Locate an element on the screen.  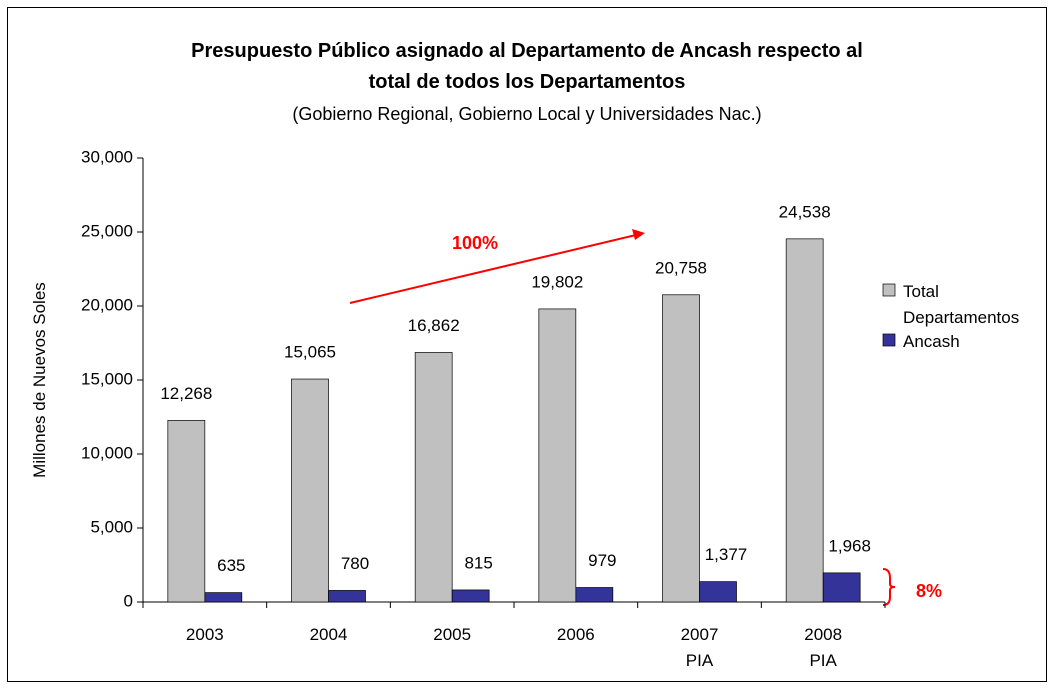
legend-label: Total Departamentos is located at coordinates (961, 304).